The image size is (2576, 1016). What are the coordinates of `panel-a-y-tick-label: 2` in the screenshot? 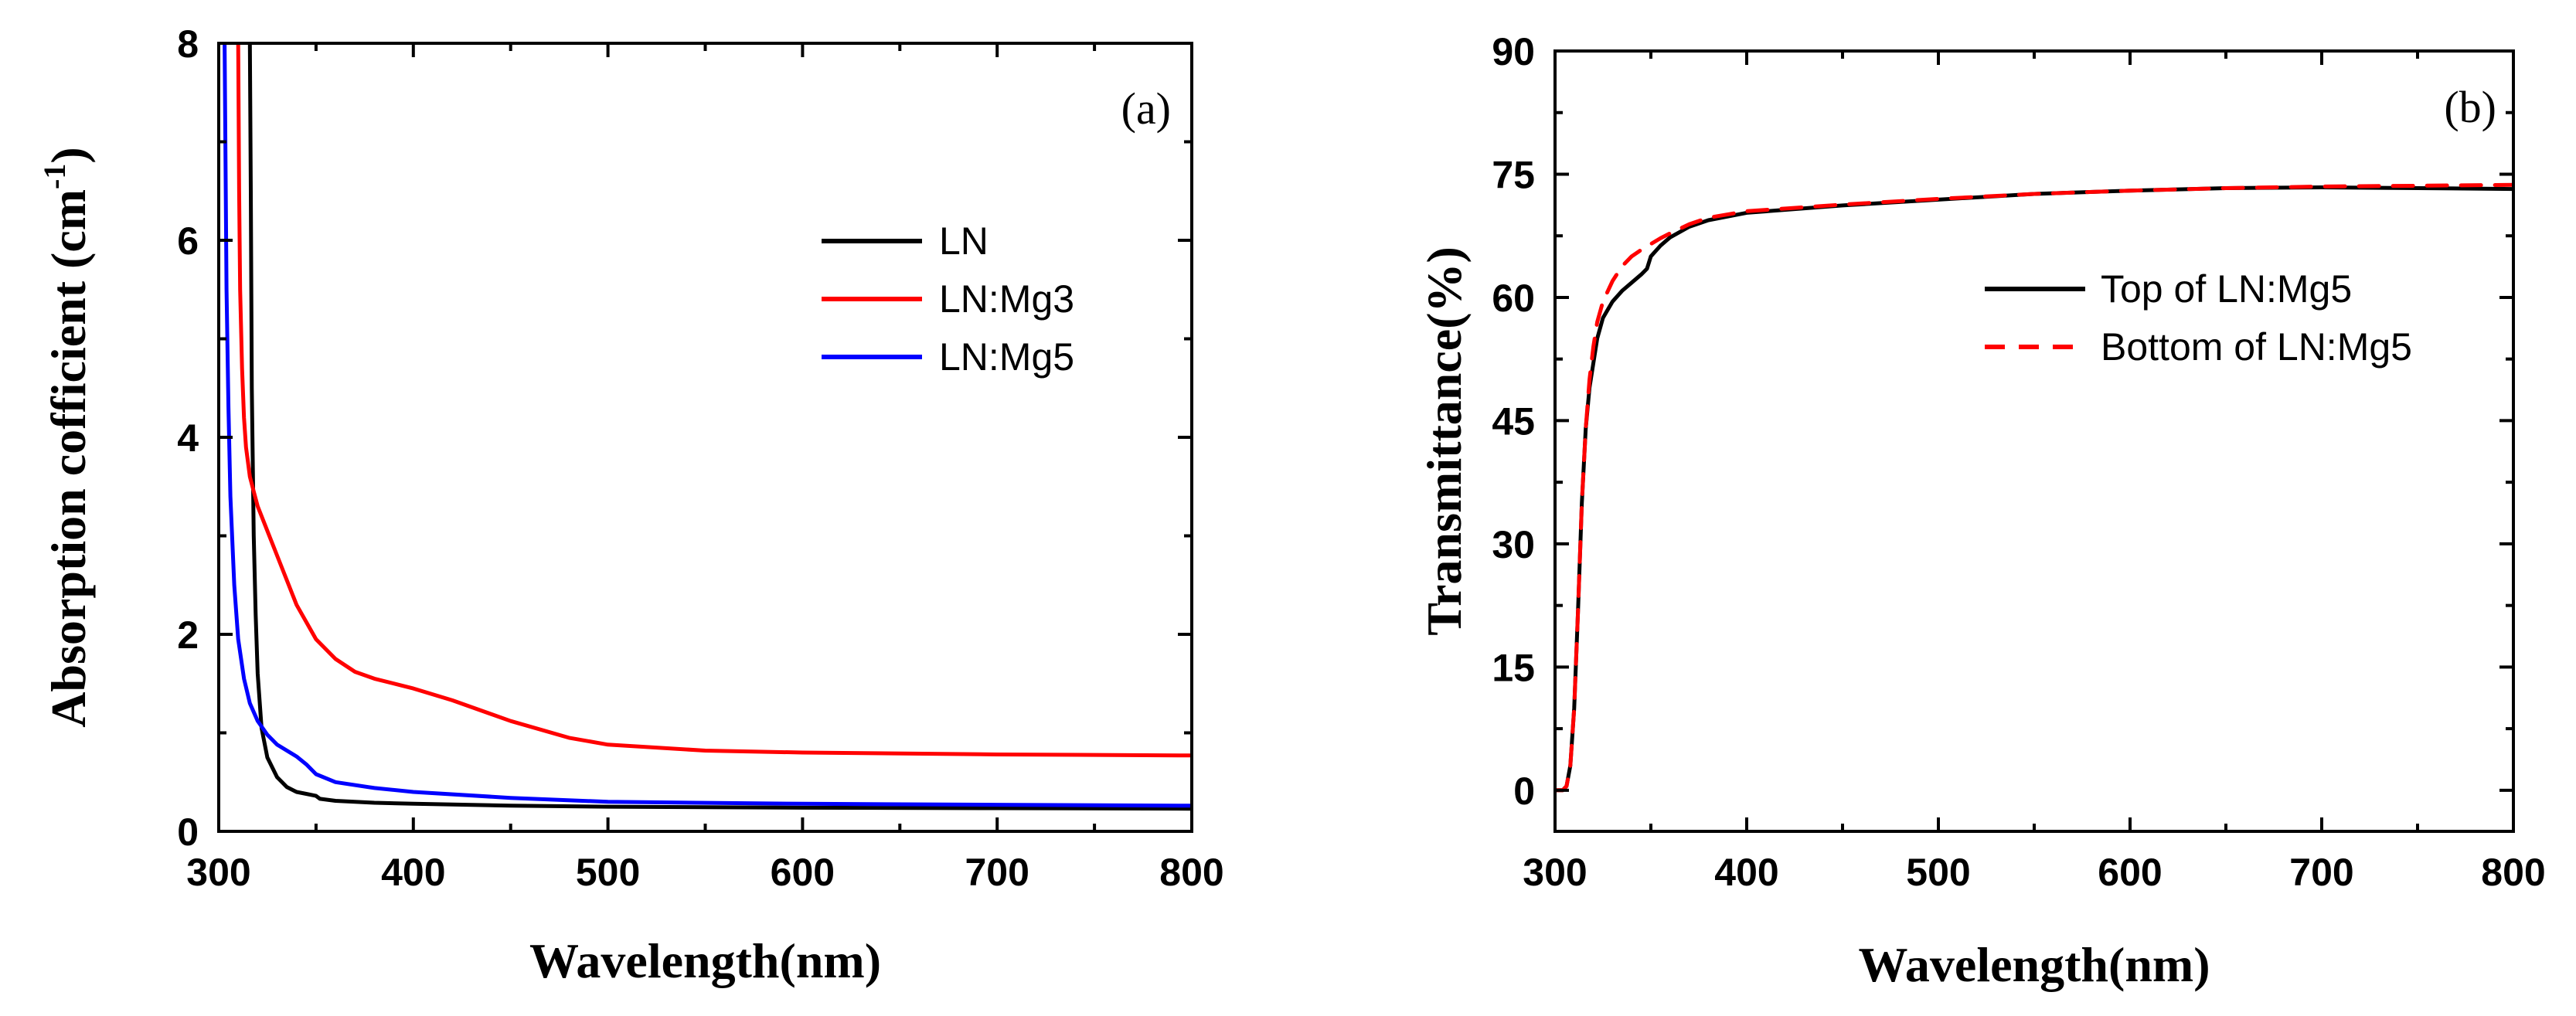 It's located at (188, 635).